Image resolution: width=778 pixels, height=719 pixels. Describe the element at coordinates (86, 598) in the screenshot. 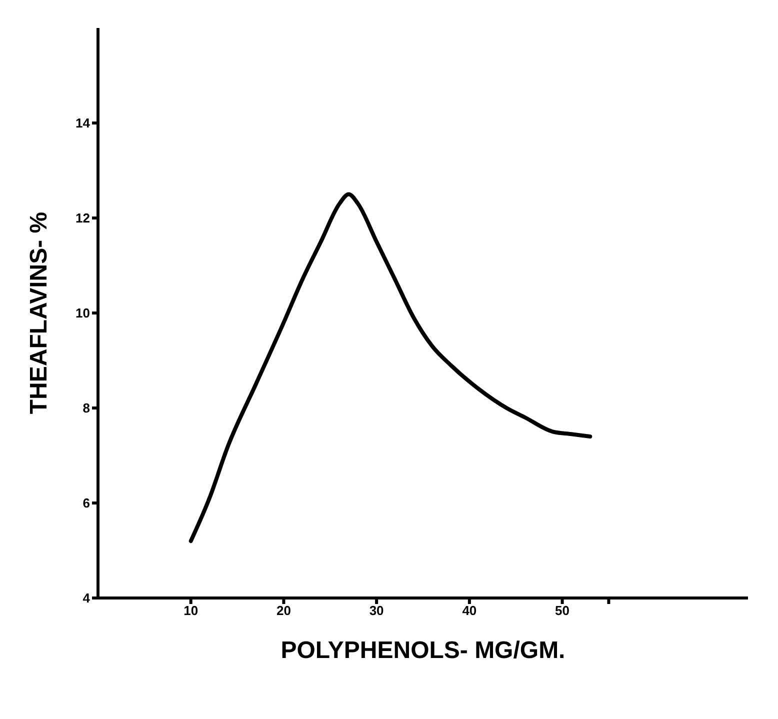

I see `y-tick-label: 4` at that location.